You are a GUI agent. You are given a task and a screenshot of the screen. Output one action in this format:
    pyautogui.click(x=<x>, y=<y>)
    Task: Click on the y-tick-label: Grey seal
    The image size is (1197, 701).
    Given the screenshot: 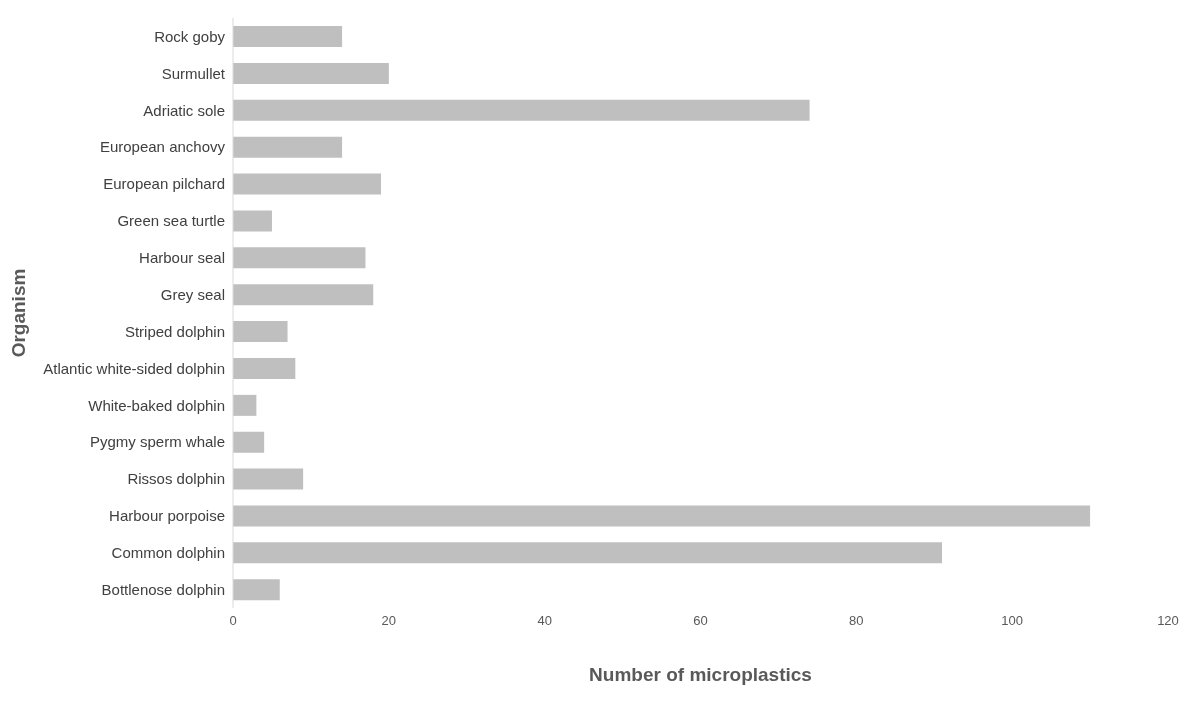 What is the action you would take?
    pyautogui.click(x=192, y=294)
    